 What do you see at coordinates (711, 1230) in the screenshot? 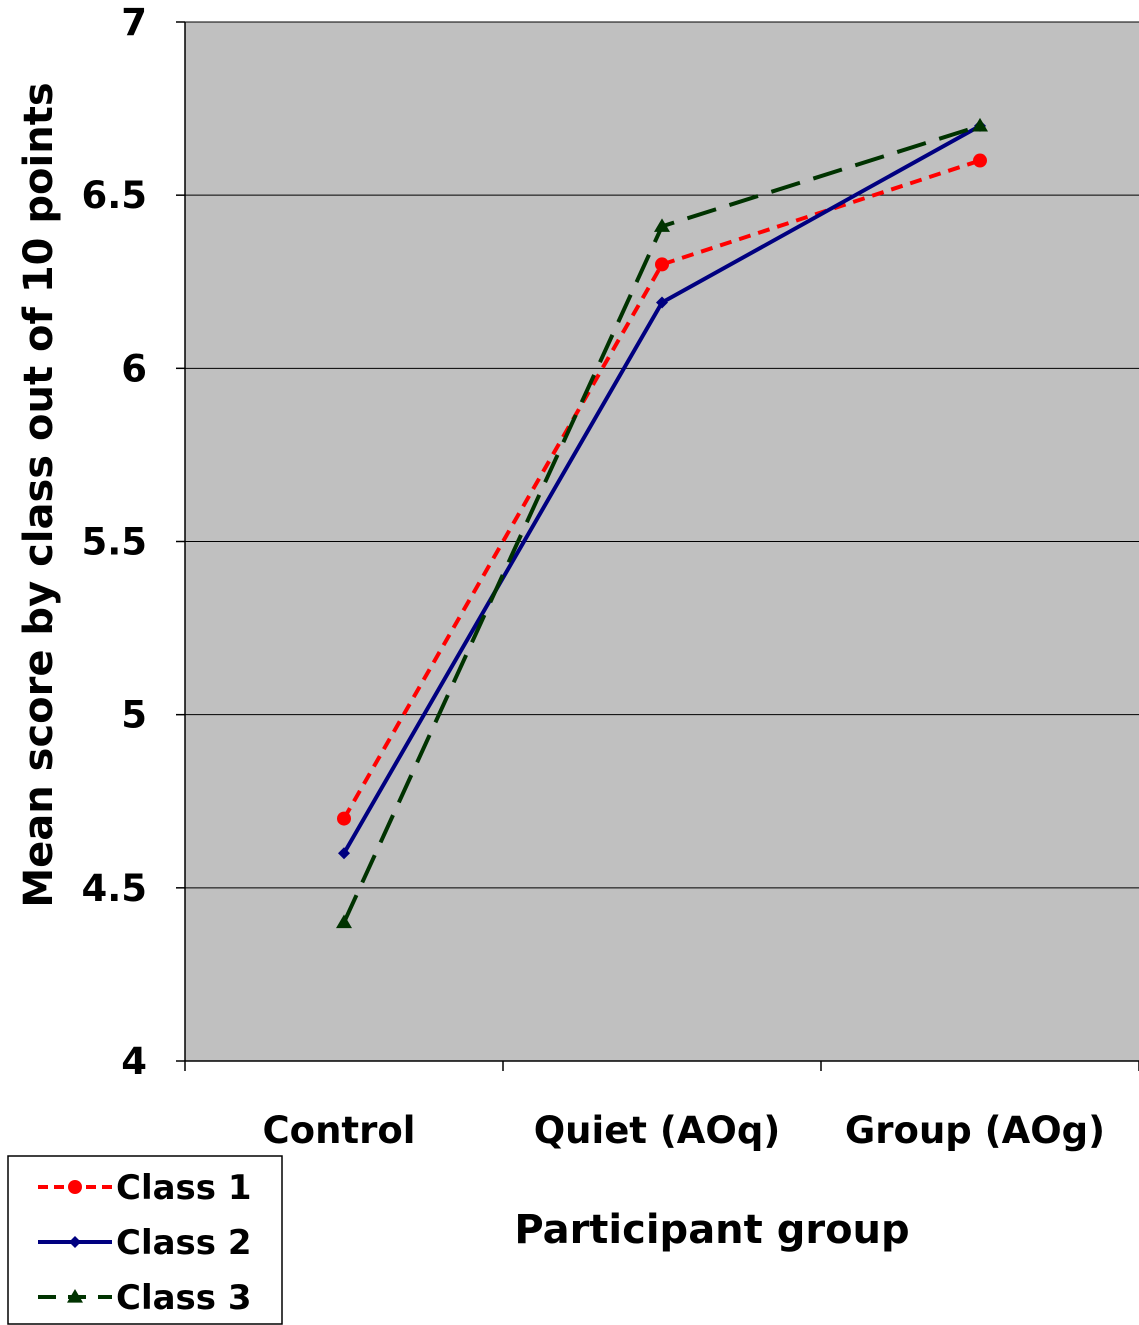
I see `x-axis-title: Participant group` at bounding box center [711, 1230].